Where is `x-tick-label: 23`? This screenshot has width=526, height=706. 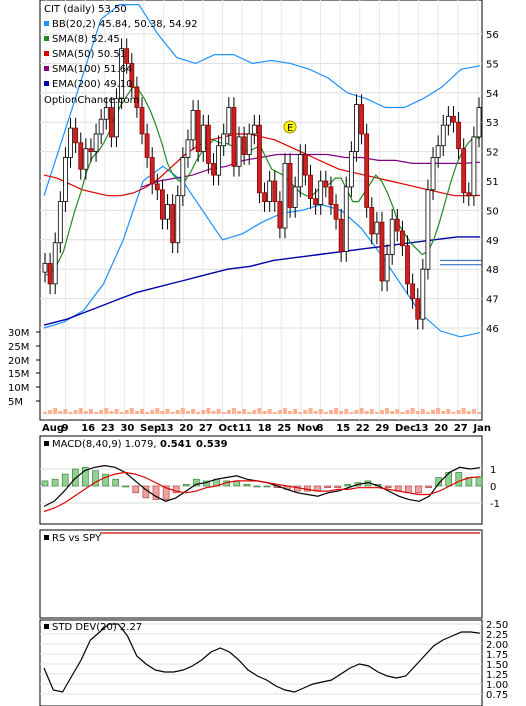 x-tick-label: 23 is located at coordinates (108, 428).